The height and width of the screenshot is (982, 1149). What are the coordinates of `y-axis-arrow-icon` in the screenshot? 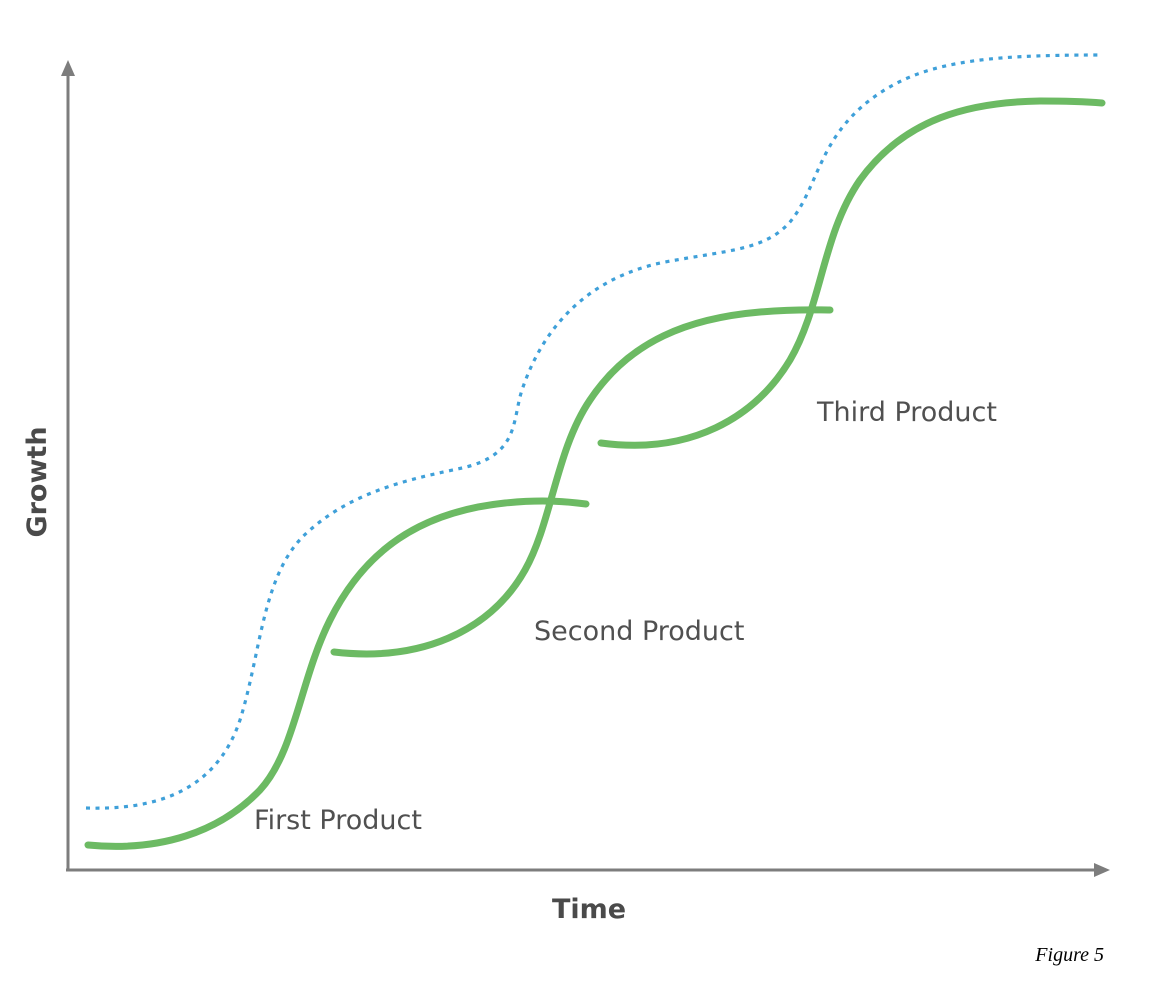 It's located at (68, 68).